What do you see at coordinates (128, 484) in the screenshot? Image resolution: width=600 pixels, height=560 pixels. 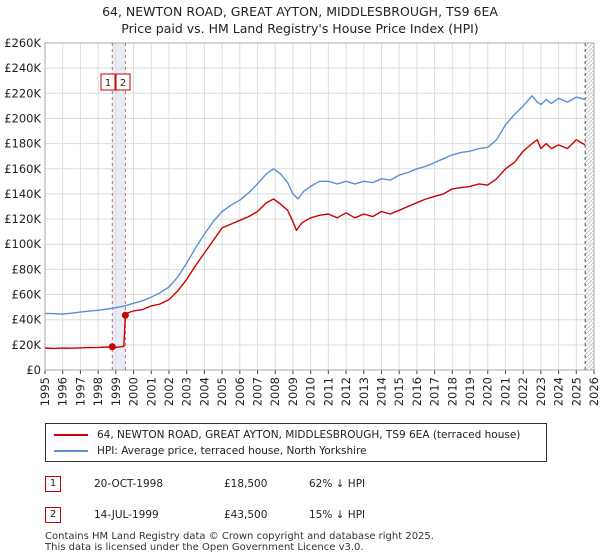 I see `sale-date-1: 20-OCT-1998` at bounding box center [128, 484].